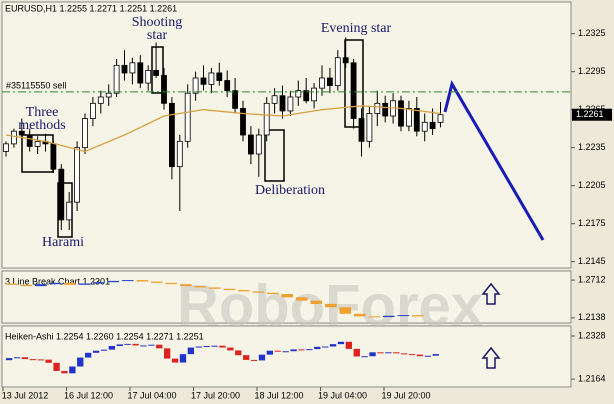 This screenshot has height=404, width=614. I want to click on y-tick-label: 1.2138, so click(592, 317).